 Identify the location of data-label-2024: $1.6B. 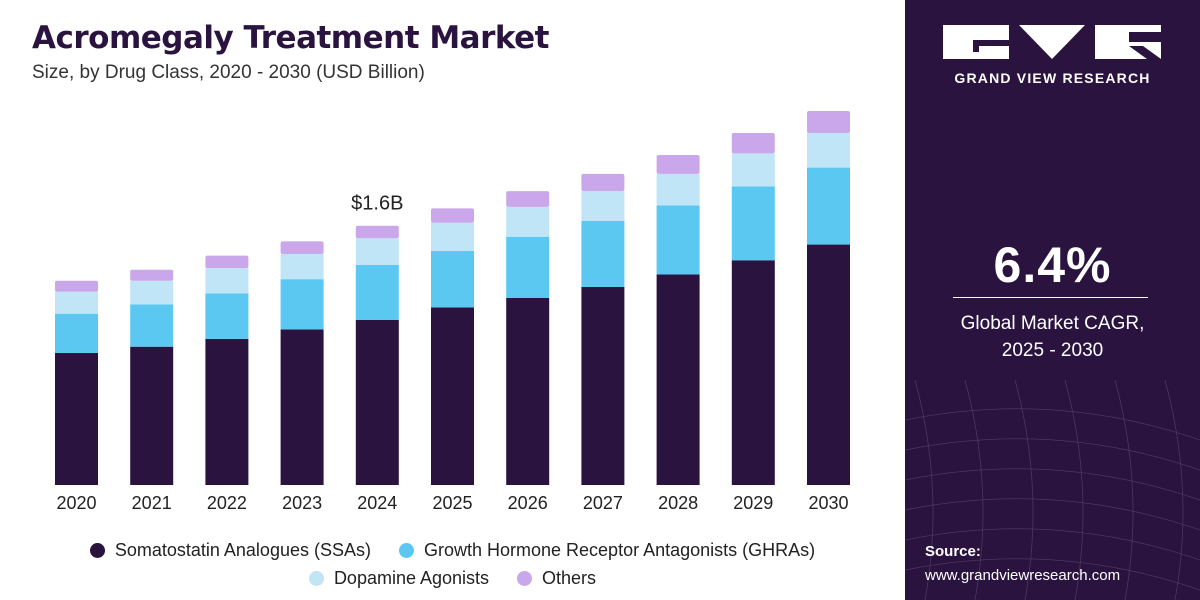
(377, 204).